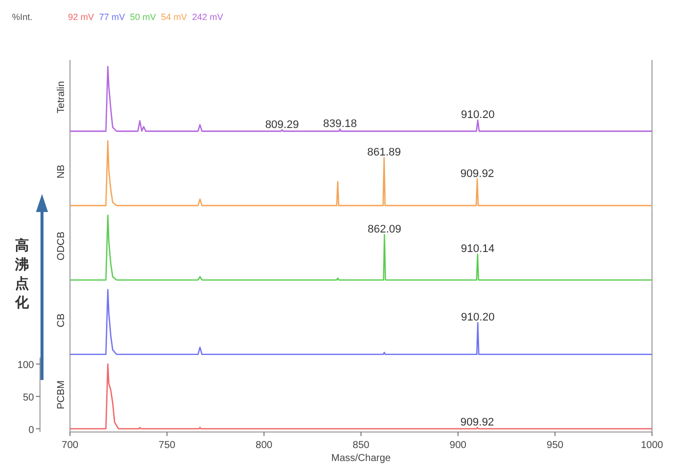 This screenshot has height=464, width=684. Describe the element at coordinates (361, 458) in the screenshot. I see `x-axis-title: Mass/Charge` at that location.